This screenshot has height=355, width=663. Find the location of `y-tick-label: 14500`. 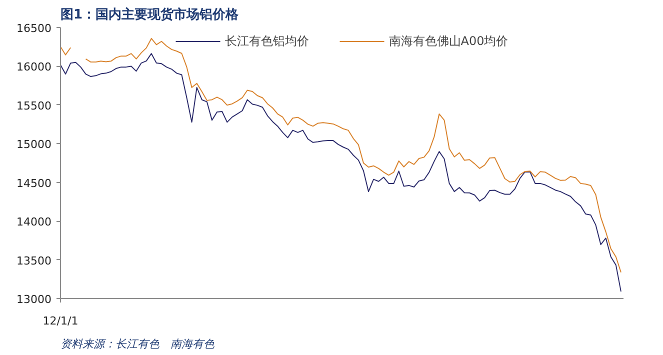

y-tick-label: 14500 is located at coordinates (34, 183).